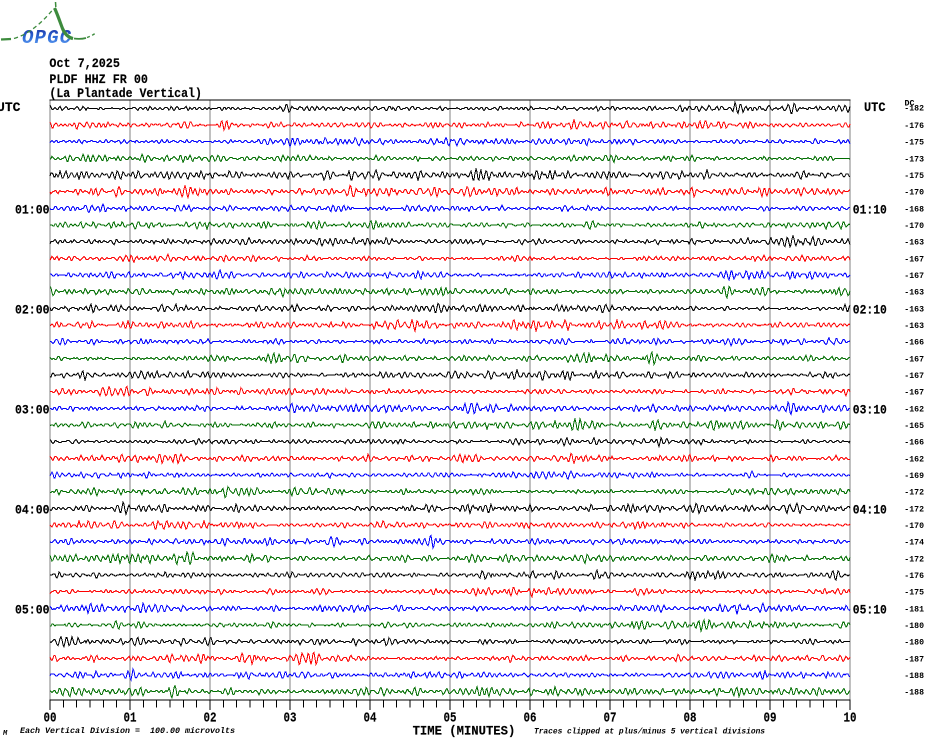 This screenshot has height=744, width=930. What do you see at coordinates (450, 719) in the screenshot?
I see `svg-text: 05` at bounding box center [450, 719].